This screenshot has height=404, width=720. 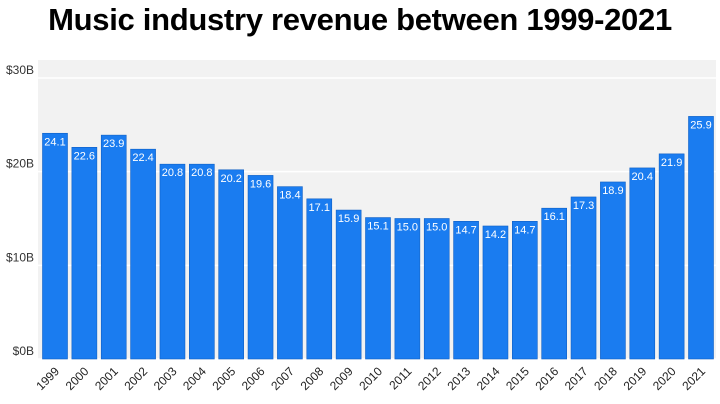 I want to click on data-label-2014: 14.2, so click(x=495, y=235).